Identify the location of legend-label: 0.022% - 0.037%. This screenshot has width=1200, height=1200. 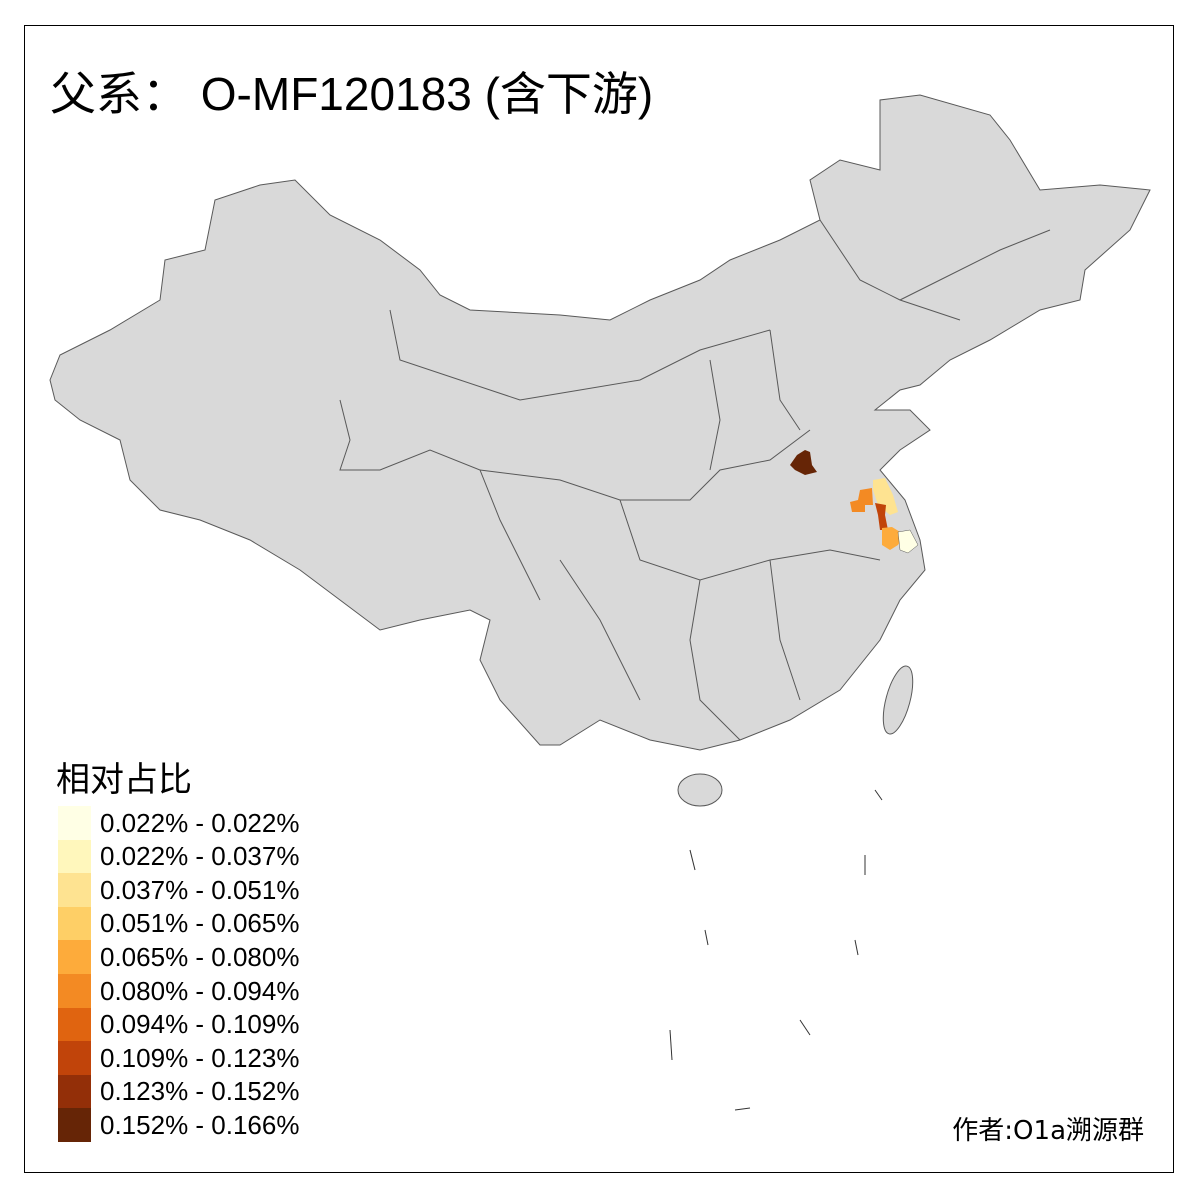
(200, 856).